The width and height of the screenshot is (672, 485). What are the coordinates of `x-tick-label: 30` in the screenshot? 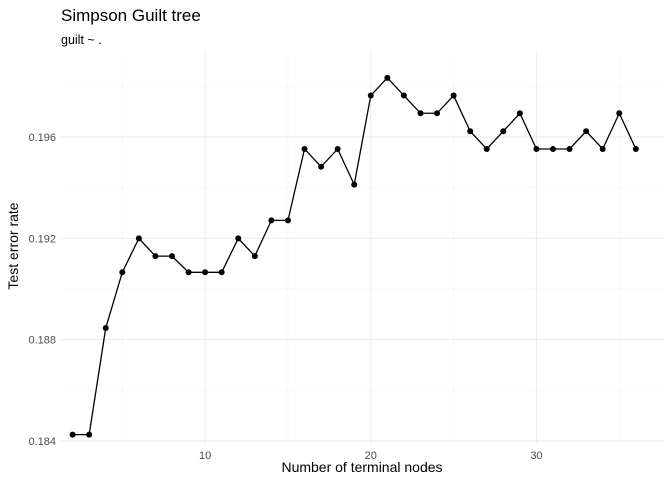 It's located at (536, 456).